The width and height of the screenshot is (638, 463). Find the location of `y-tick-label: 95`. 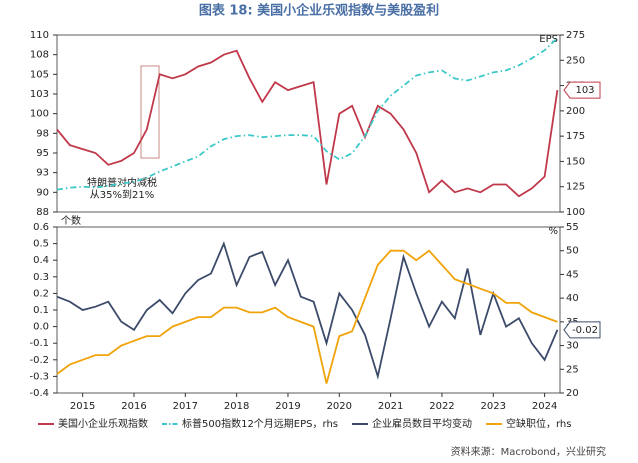

y-tick-label: 95 is located at coordinates (42, 153).